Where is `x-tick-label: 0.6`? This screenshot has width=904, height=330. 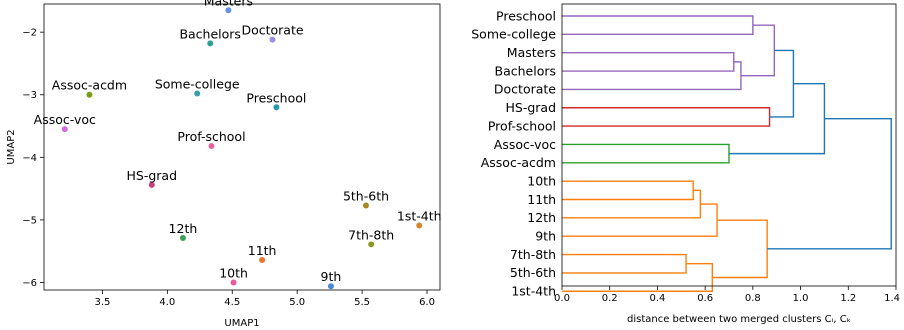 x-tick-label: 0.6 is located at coordinates (705, 298).